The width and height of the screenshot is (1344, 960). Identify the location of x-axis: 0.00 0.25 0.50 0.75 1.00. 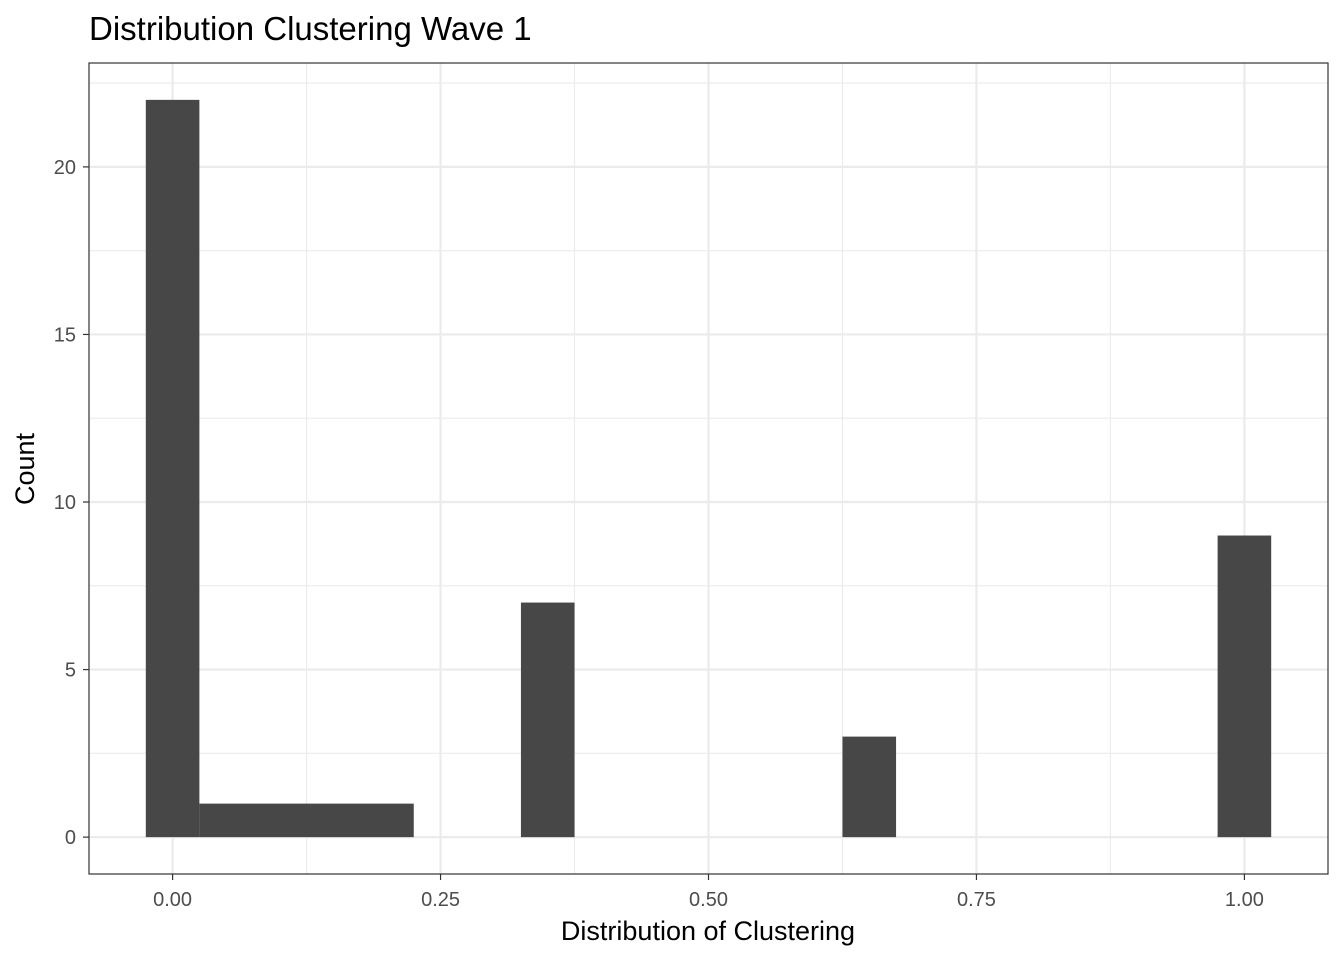
(708, 892).